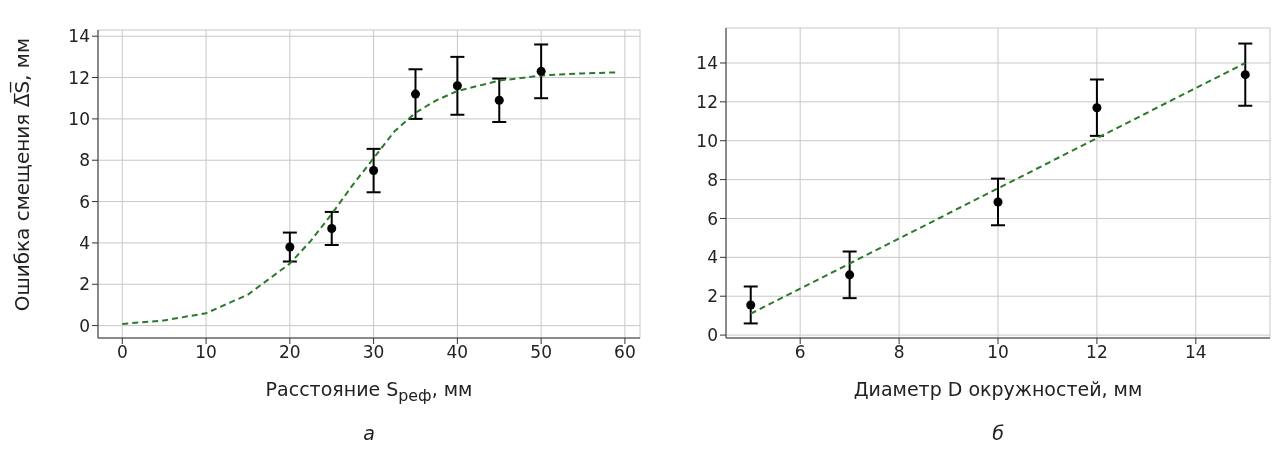  I want to click on x-tick-label: 0, so click(122, 352).